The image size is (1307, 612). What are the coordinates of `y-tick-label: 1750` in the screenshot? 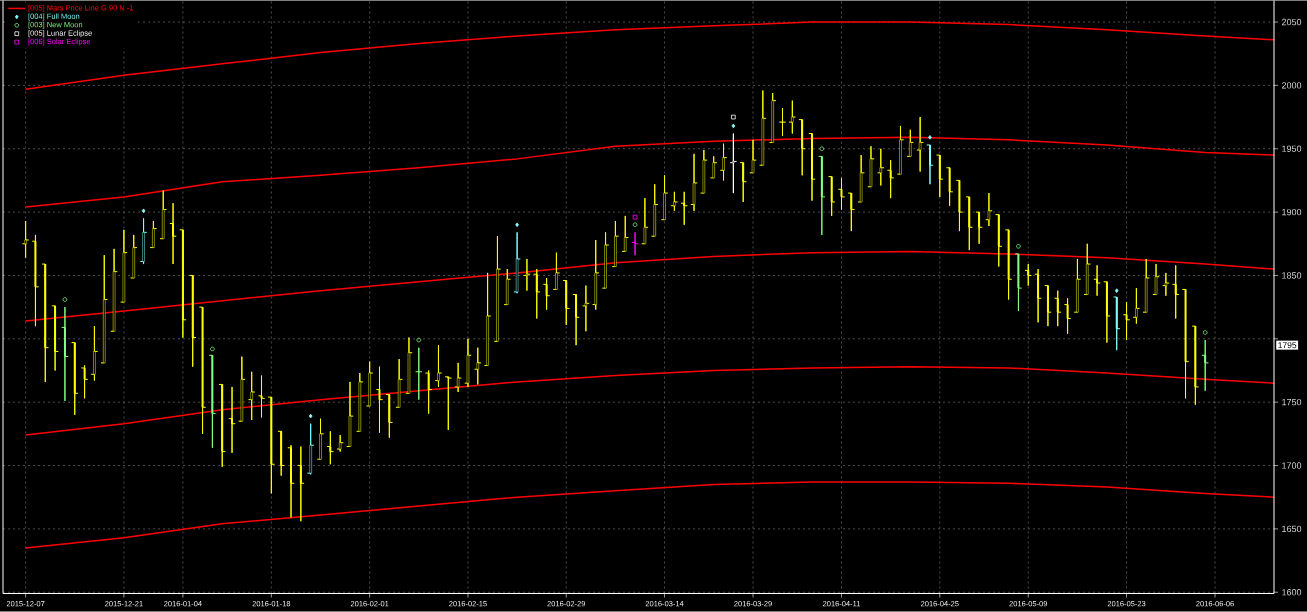 It's located at (1292, 402).